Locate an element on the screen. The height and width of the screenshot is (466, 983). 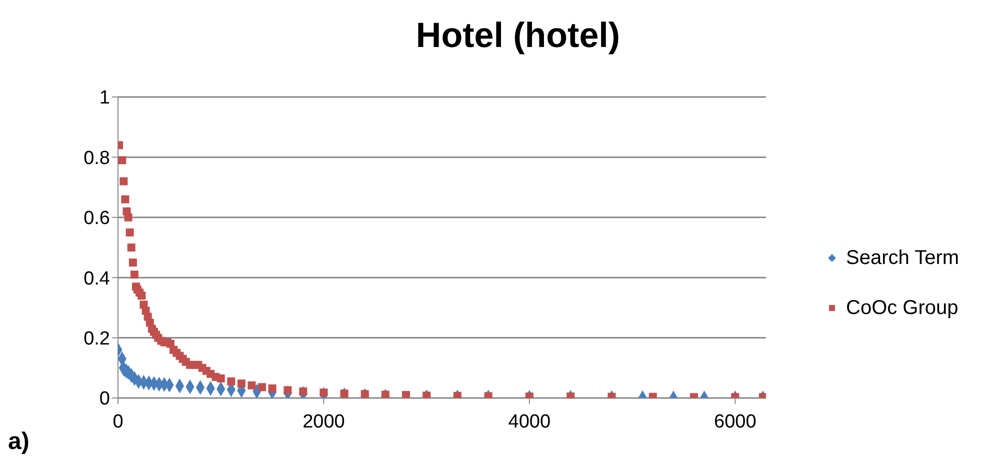
text: a) is located at coordinates (19, 442).